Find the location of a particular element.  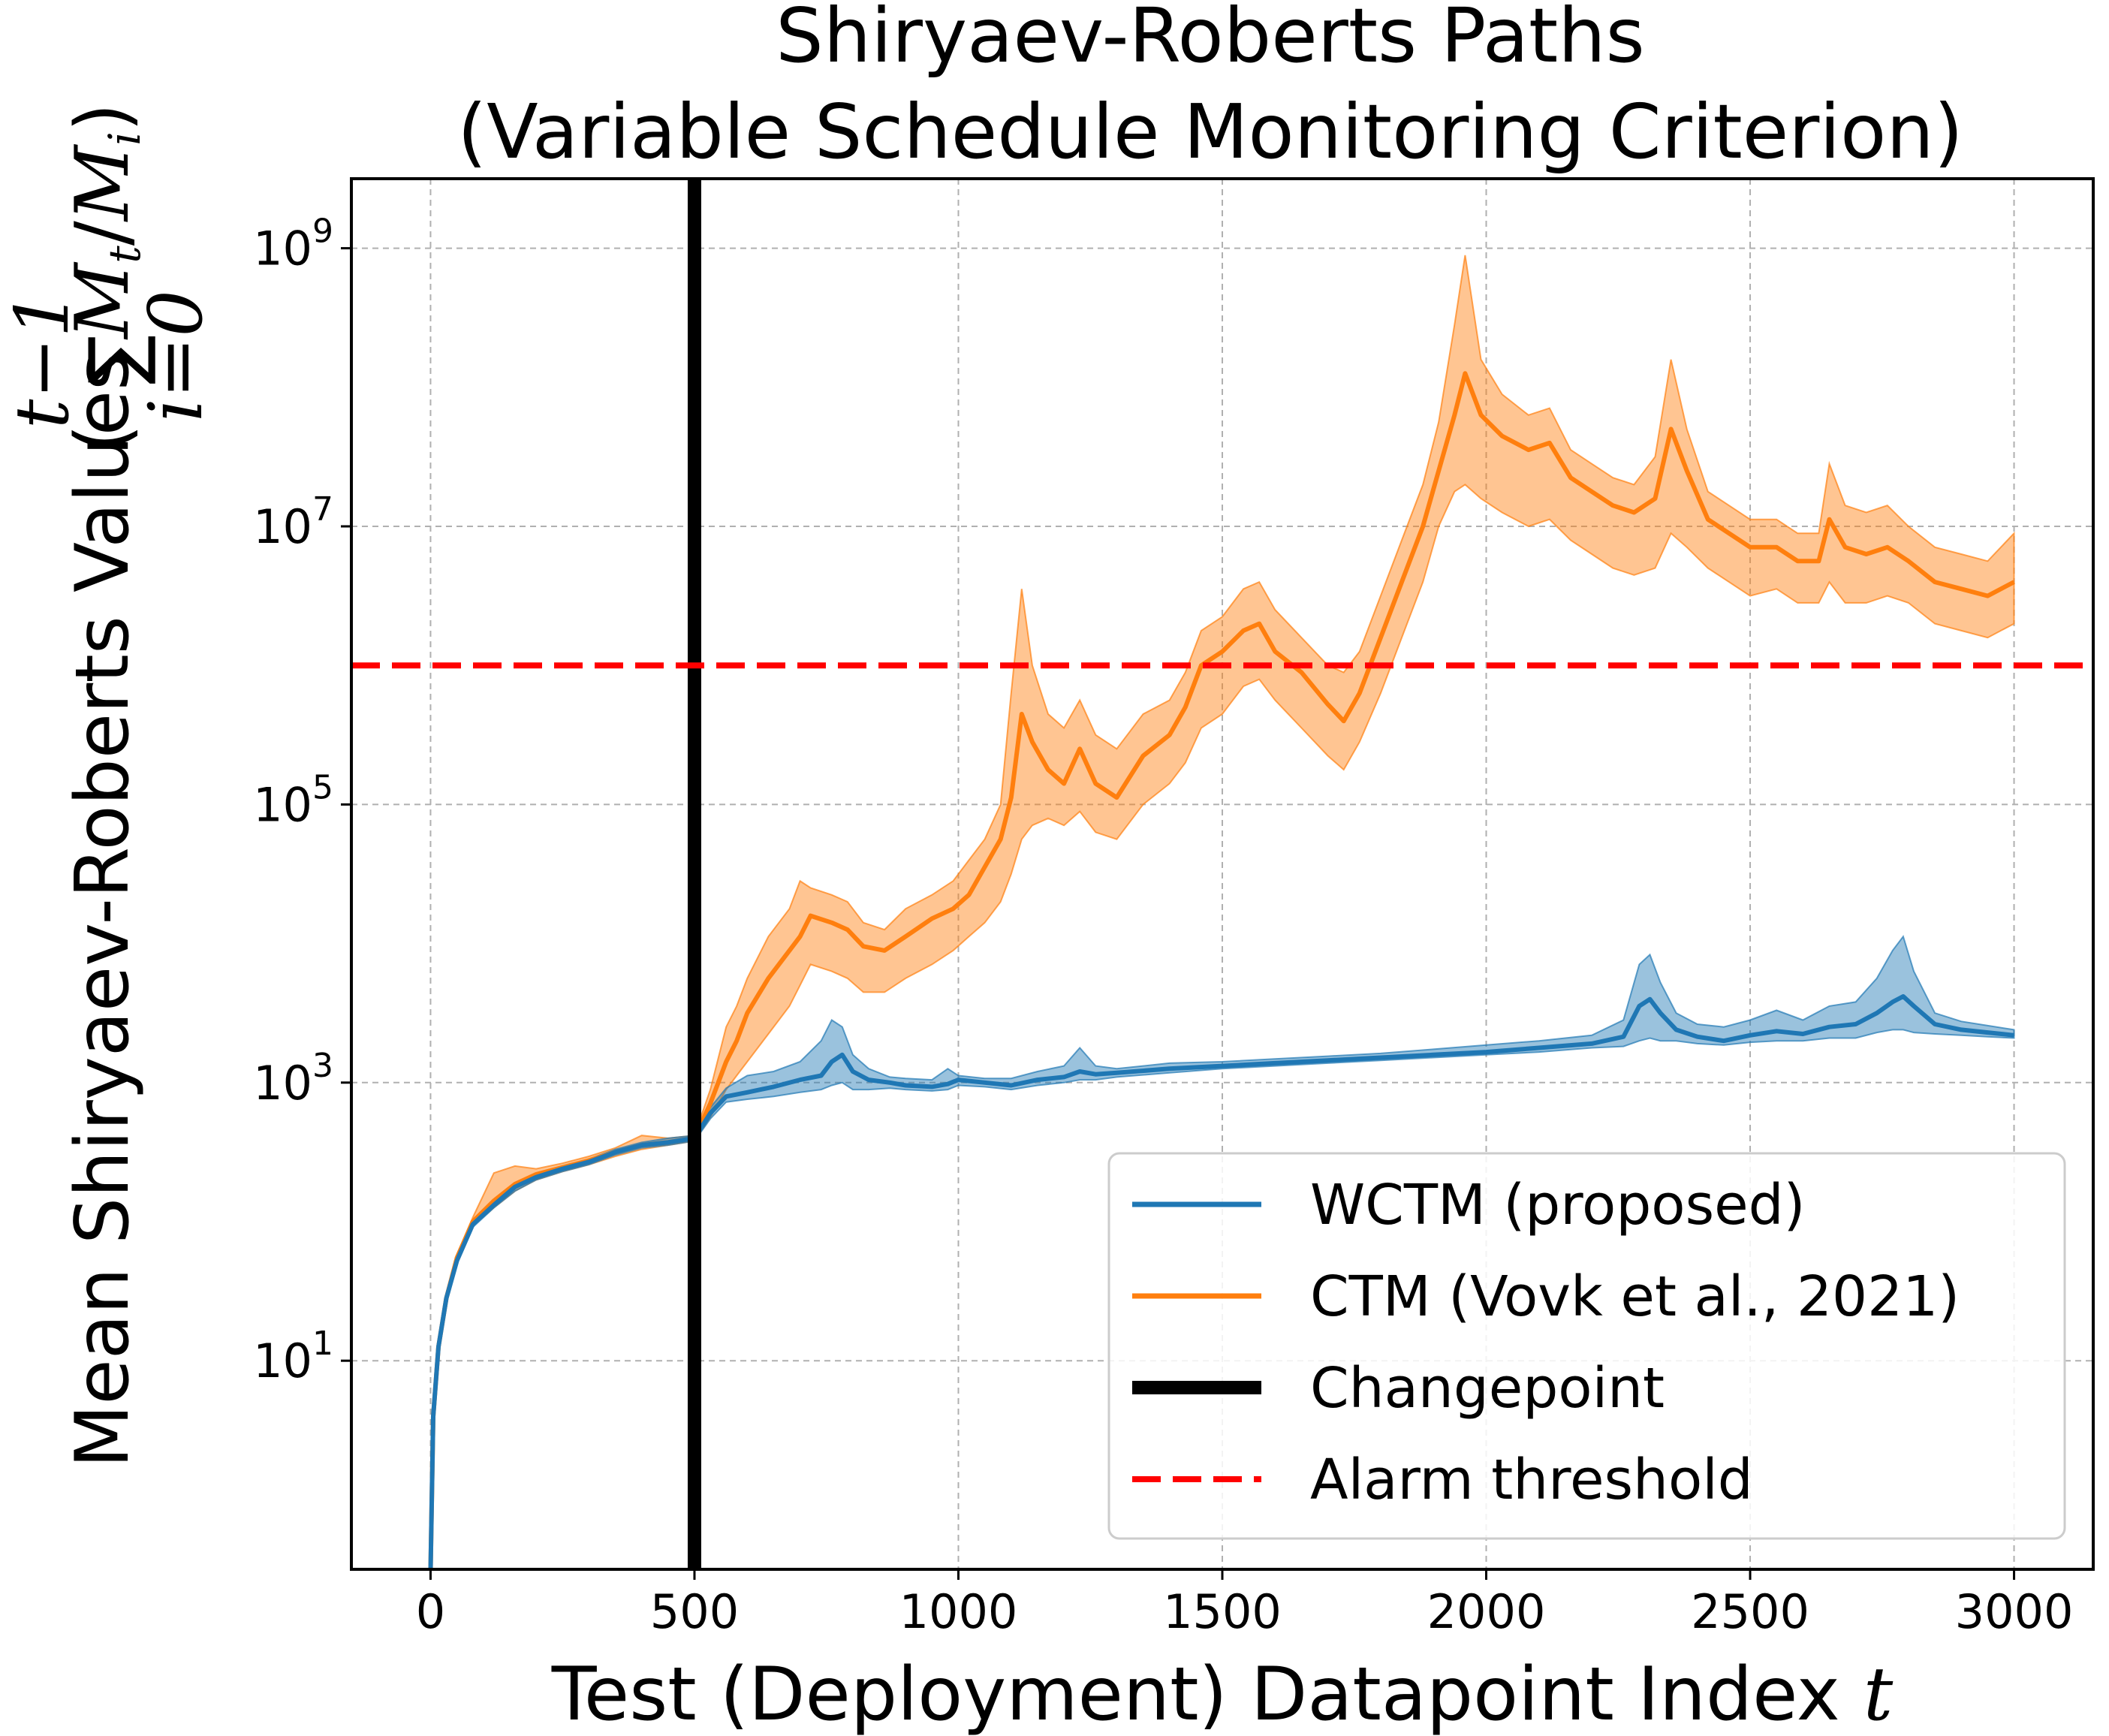

legend-label-threshold: Alarm threshold is located at coordinates (1531, 1480).